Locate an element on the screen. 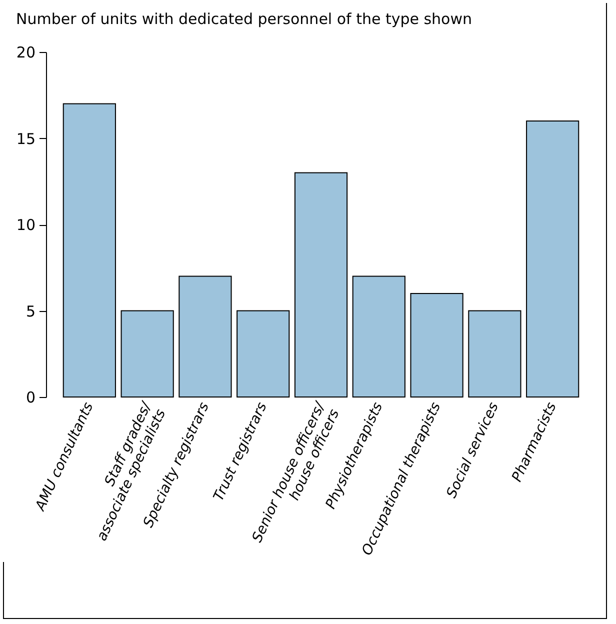  y-tick-label: 0 is located at coordinates (31, 397).